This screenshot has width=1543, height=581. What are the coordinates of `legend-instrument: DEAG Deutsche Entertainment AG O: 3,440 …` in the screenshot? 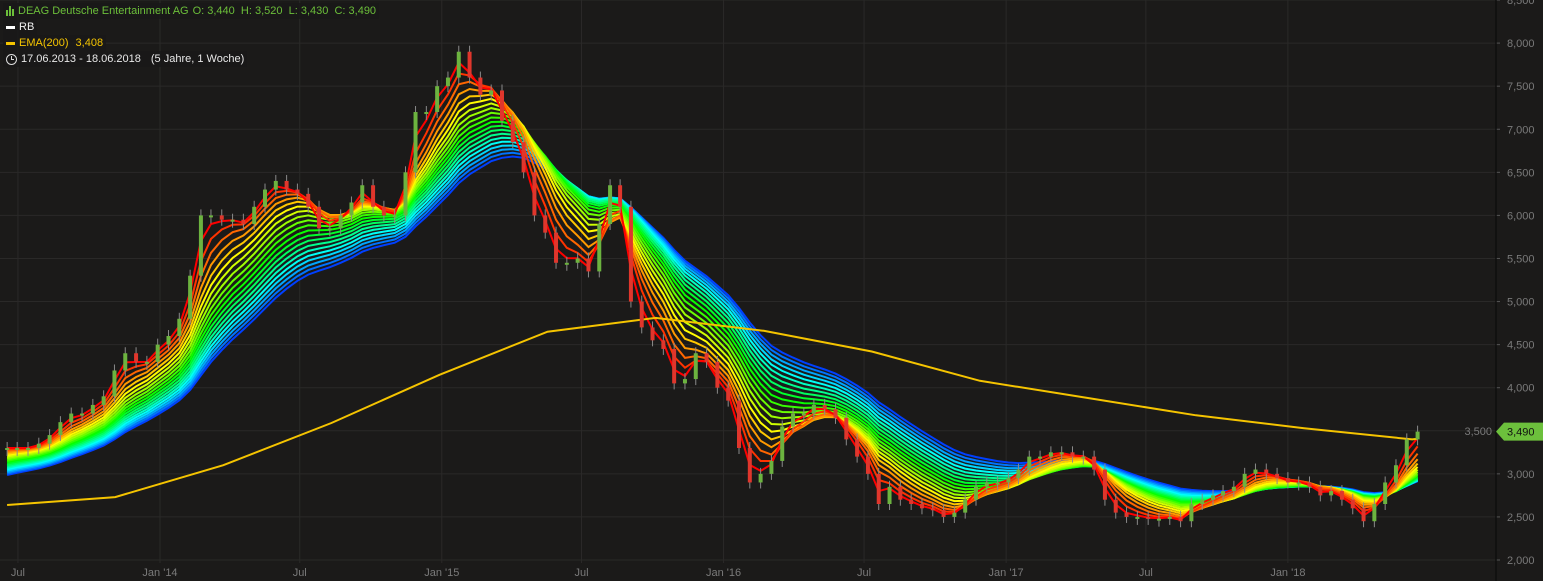 It's located at (191, 11).